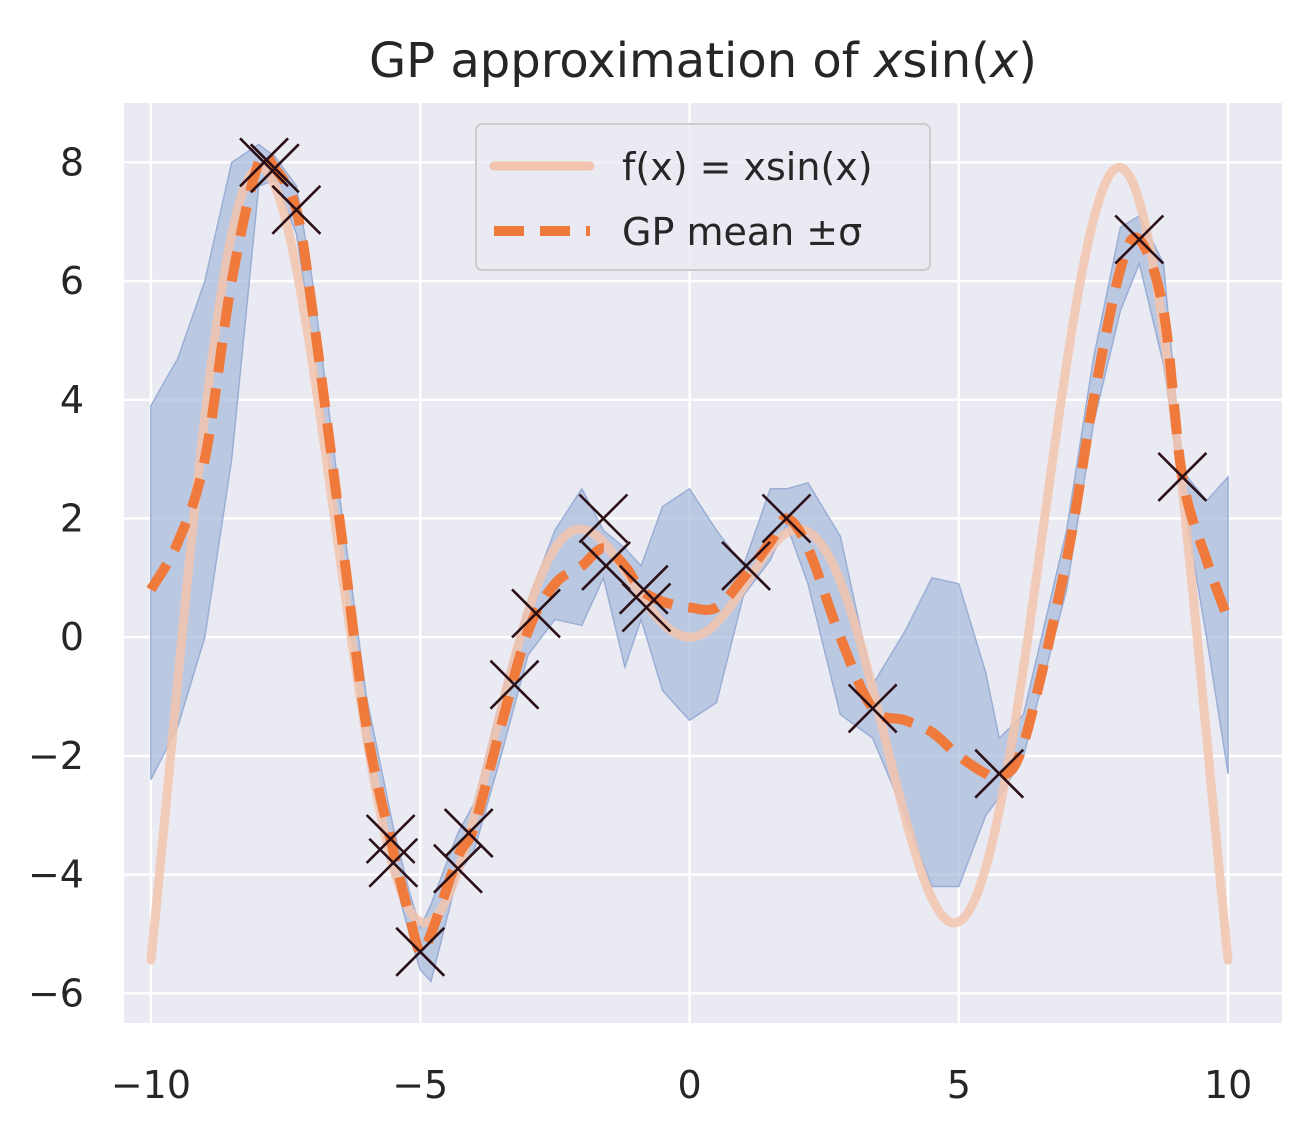  Describe the element at coordinates (72, 400) in the screenshot. I see `y-tick-label: 4` at that location.